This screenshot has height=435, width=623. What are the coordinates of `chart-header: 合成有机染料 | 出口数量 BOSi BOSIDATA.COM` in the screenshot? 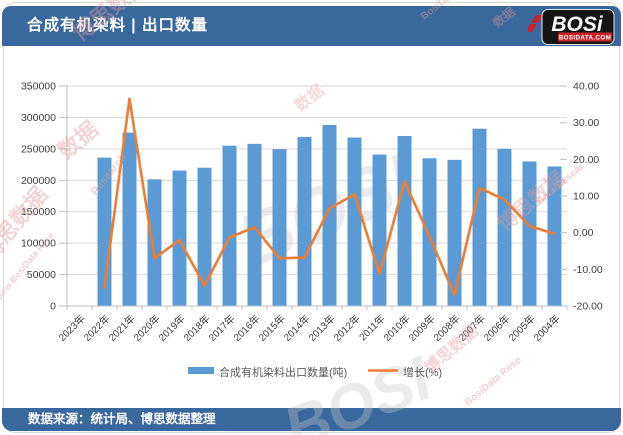 It's located at (311, 26).